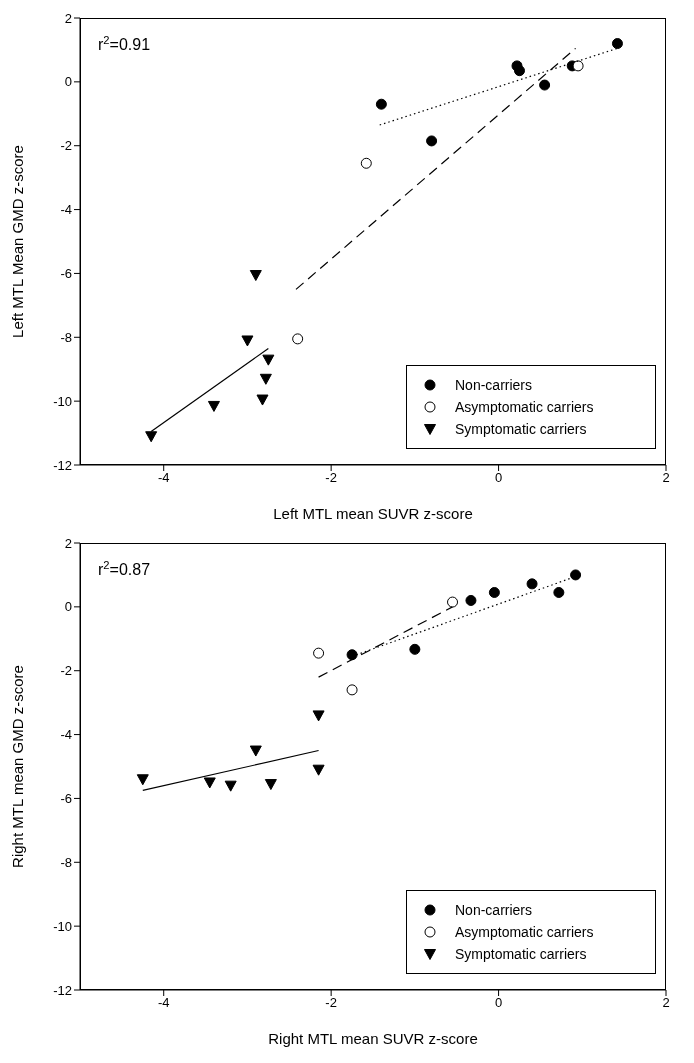 The height and width of the screenshot is (1063, 694). Describe the element at coordinates (373, 513) in the screenshot. I see `x-axis-title: Left MTL mean SUVR z-score` at that location.